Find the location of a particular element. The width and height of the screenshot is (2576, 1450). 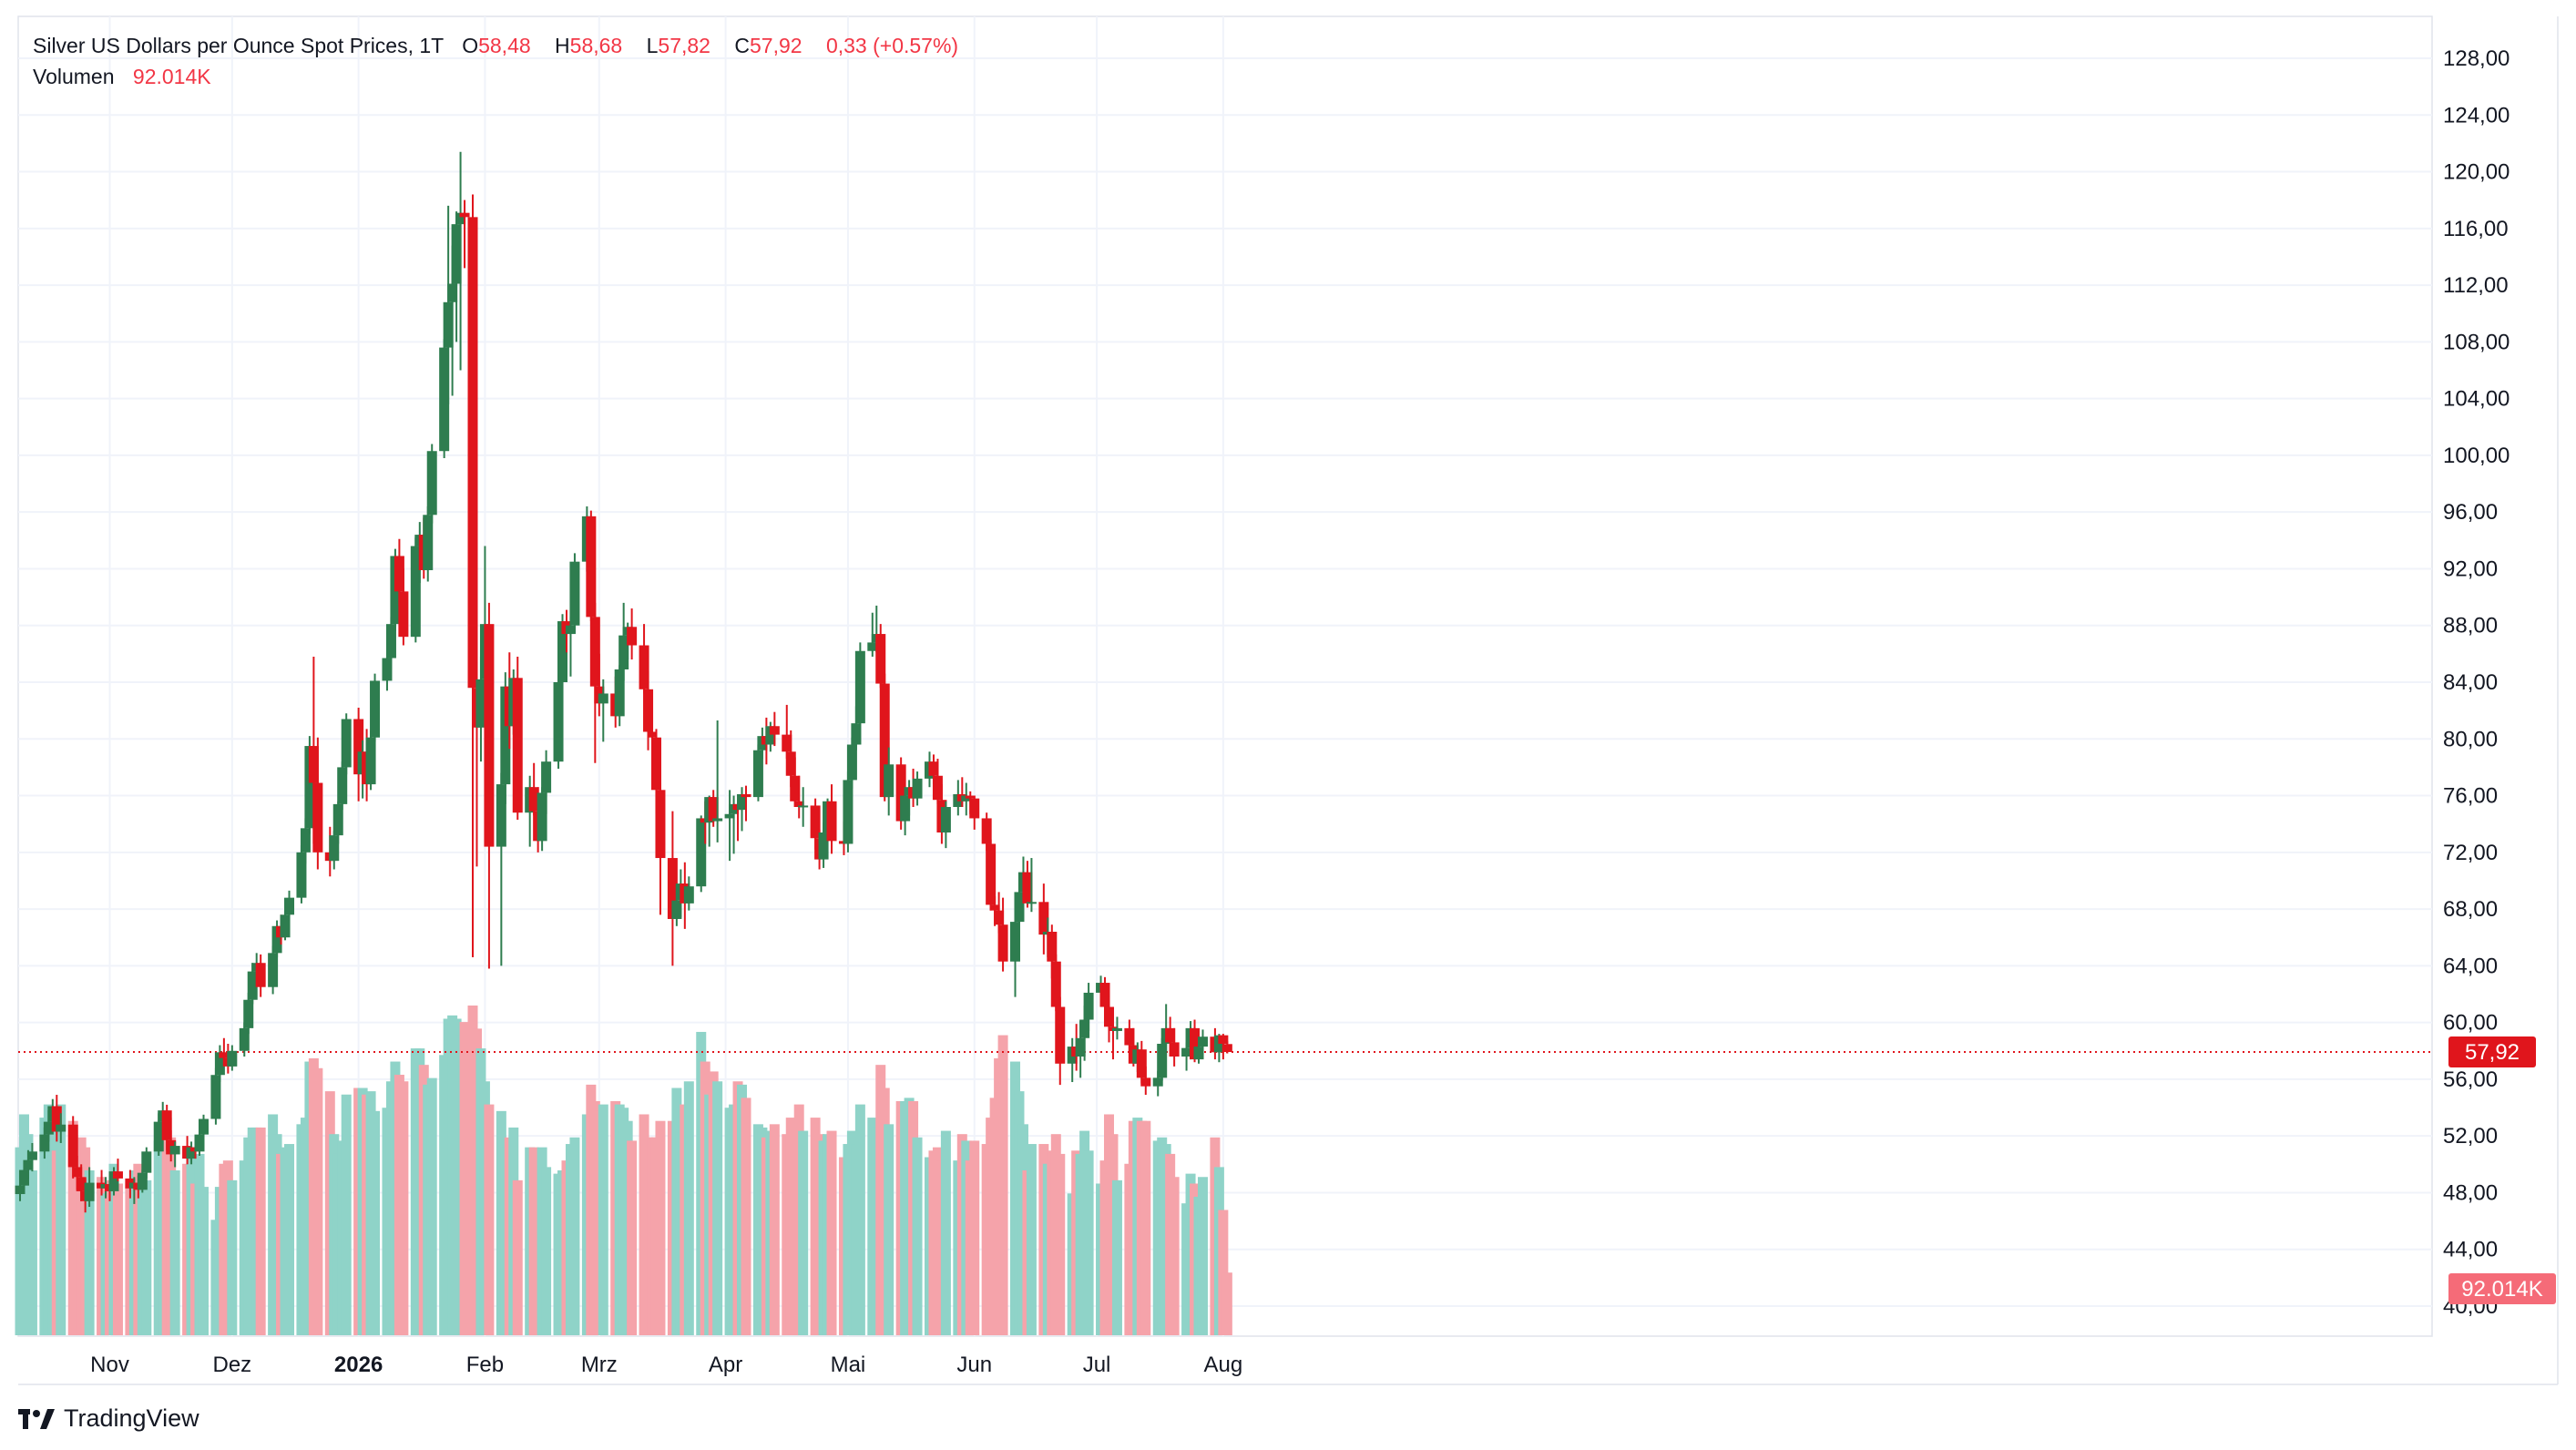

x-tick-label: Aug is located at coordinates (1223, 1365).